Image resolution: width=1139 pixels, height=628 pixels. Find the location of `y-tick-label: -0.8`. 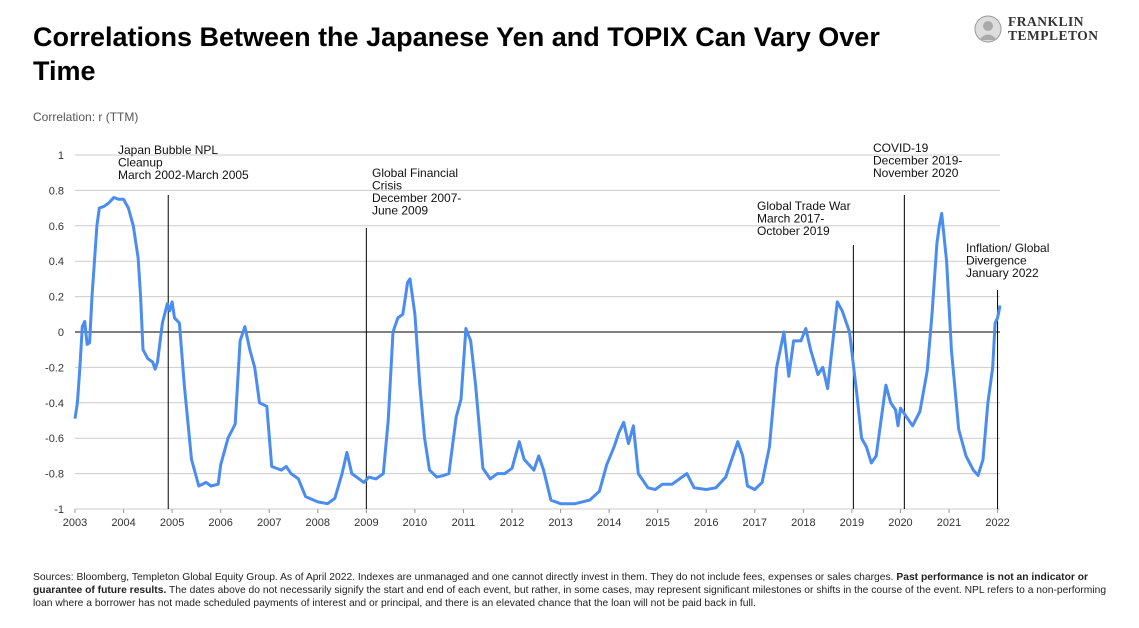

y-tick-label: -0.8 is located at coordinates (54, 475).